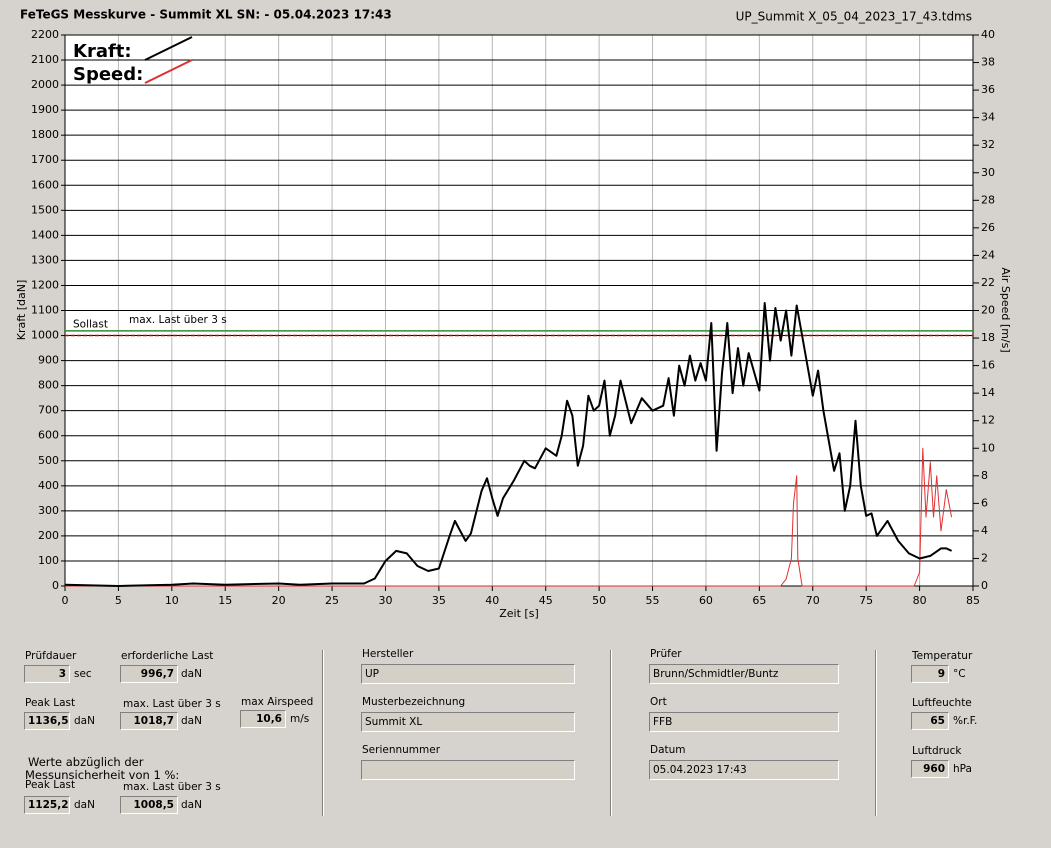  Describe the element at coordinates (45, 159) in the screenshot. I see `y-tick-label: 1700` at that location.